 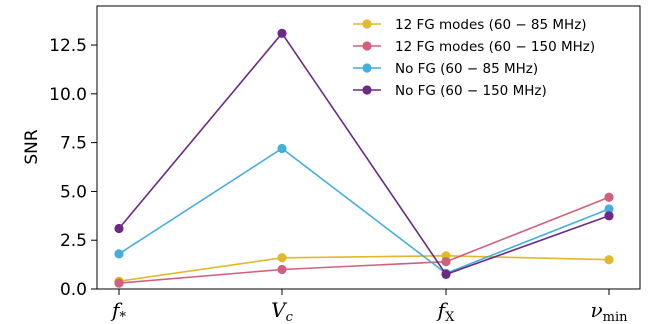 What do you see at coordinates (73, 290) in the screenshot?
I see `y-tick-label: 0.0` at bounding box center [73, 290].